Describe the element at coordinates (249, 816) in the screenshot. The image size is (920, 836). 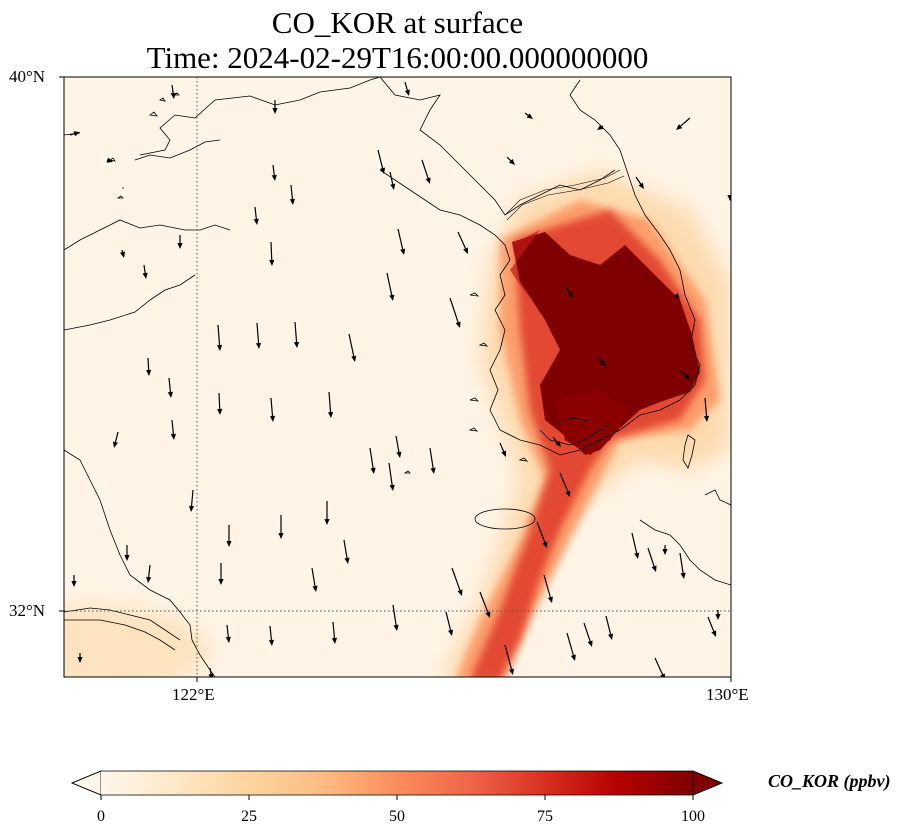
I see `colorbar-tick-25: 25` at that location.